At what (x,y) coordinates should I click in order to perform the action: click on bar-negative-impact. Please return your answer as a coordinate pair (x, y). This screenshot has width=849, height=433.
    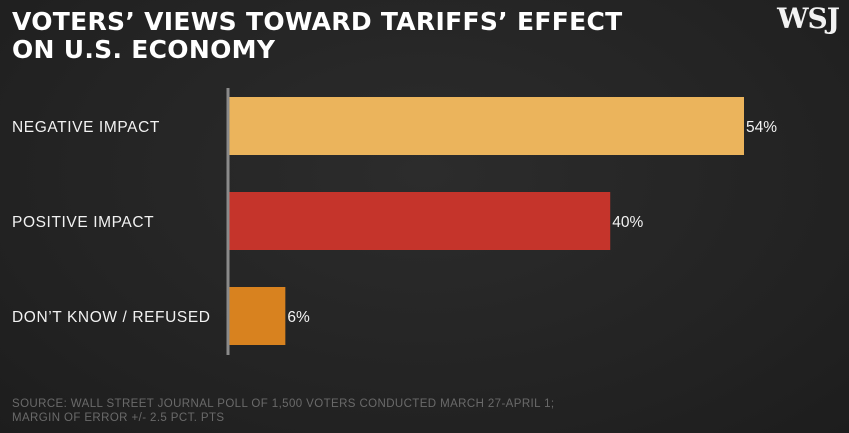
    Looking at the image, I should click on (486, 126).